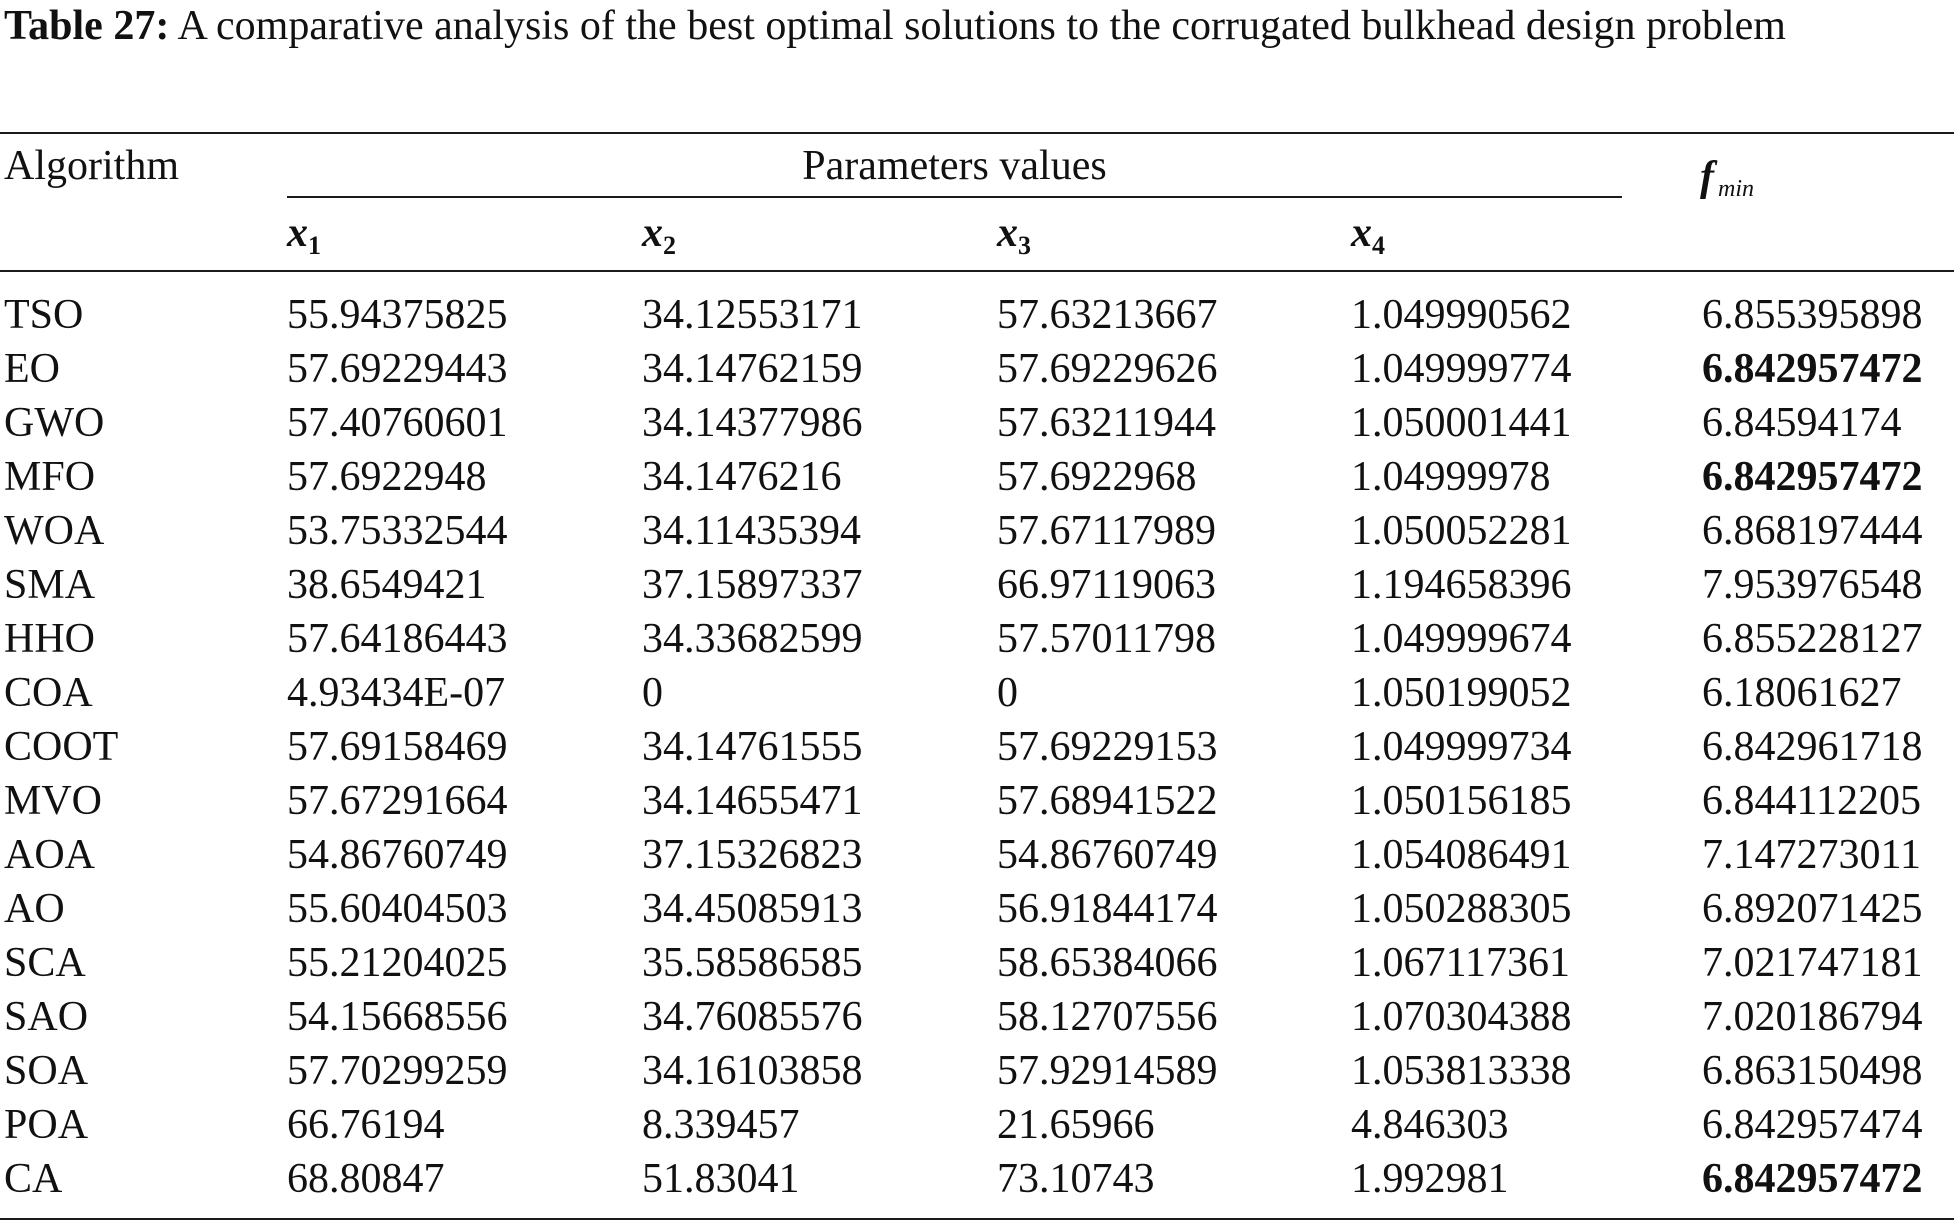 The image size is (1954, 1225). I want to click on x1-cell: 55.60404503, so click(397, 909).